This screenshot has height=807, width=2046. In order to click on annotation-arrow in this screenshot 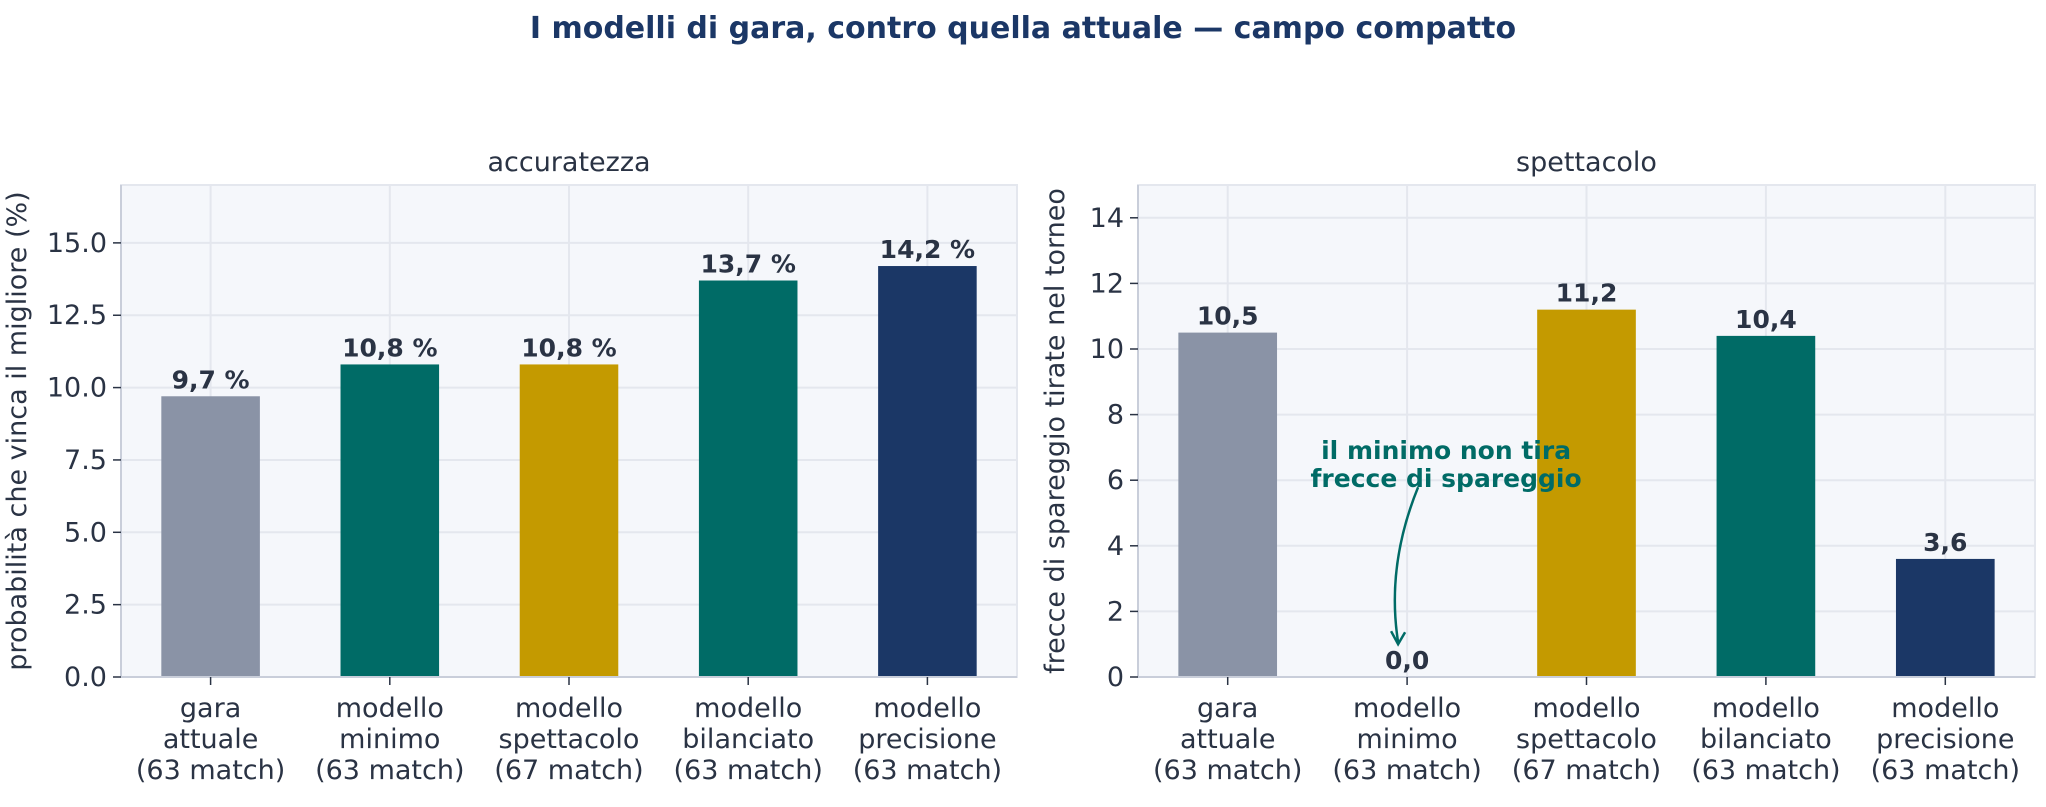, I will do `click(1406, 564)`.